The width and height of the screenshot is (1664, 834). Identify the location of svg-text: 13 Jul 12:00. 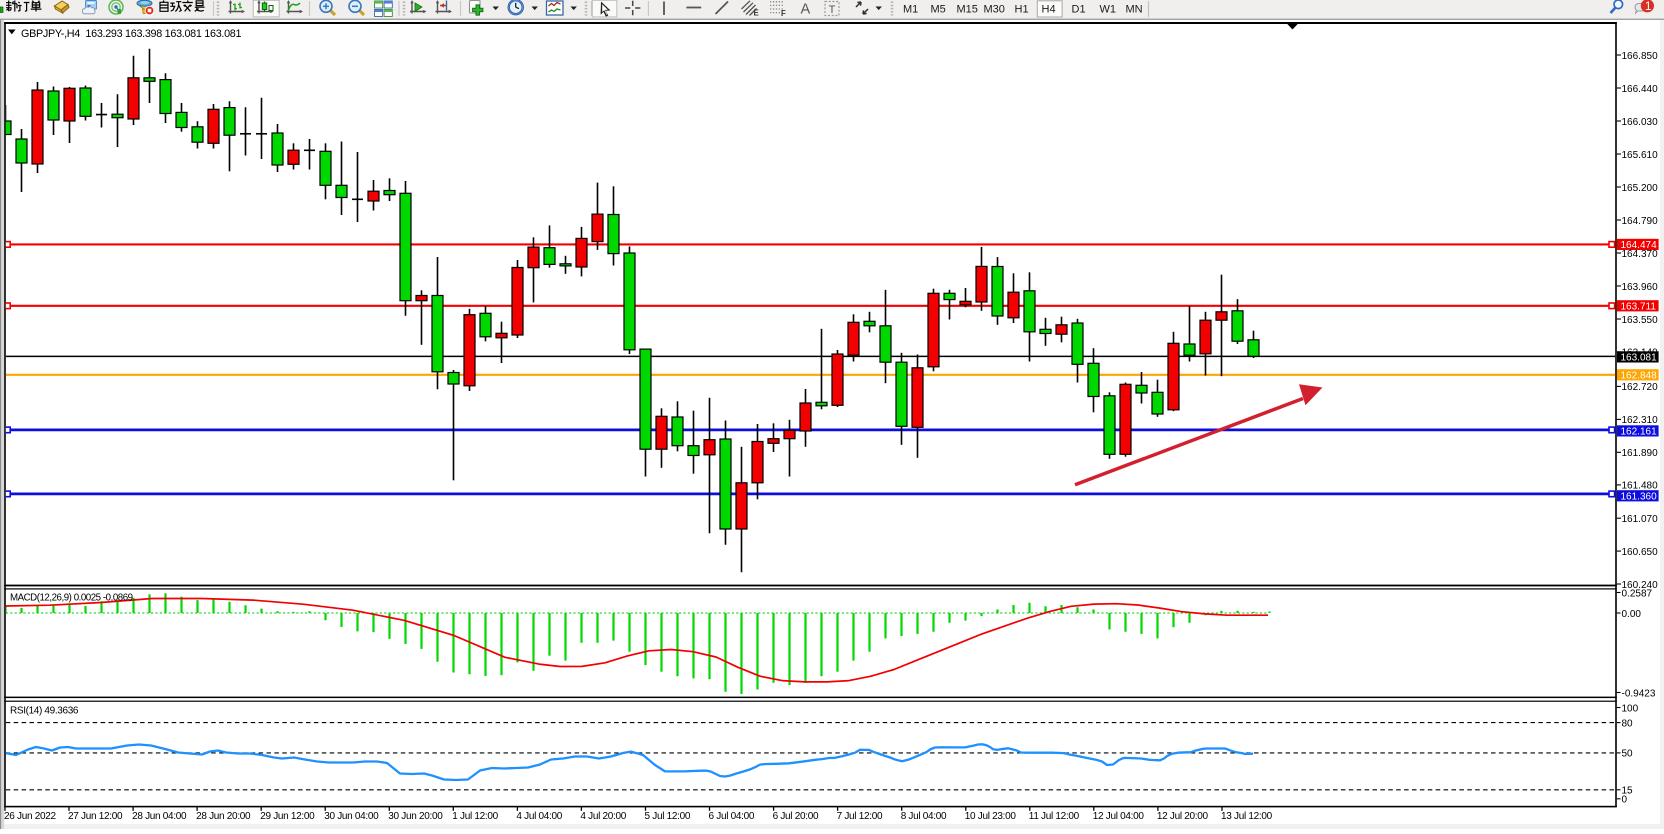
(1247, 816).